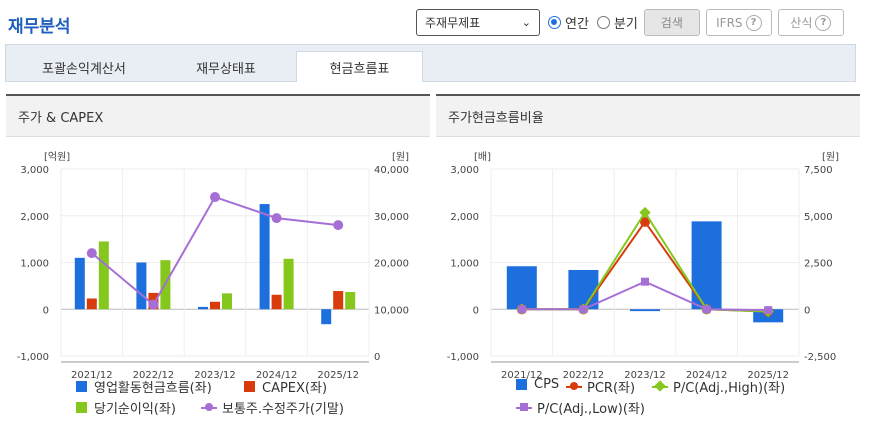  What do you see at coordinates (818, 217) in the screenshot?
I see `y-right-tick-label: 5,000` at bounding box center [818, 217].